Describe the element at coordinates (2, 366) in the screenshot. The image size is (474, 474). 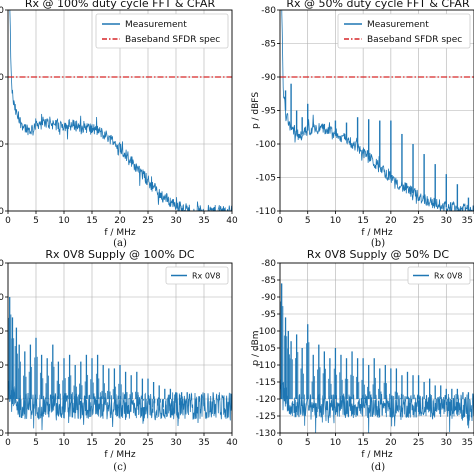
I see `y-tick-label: 110` at that location.